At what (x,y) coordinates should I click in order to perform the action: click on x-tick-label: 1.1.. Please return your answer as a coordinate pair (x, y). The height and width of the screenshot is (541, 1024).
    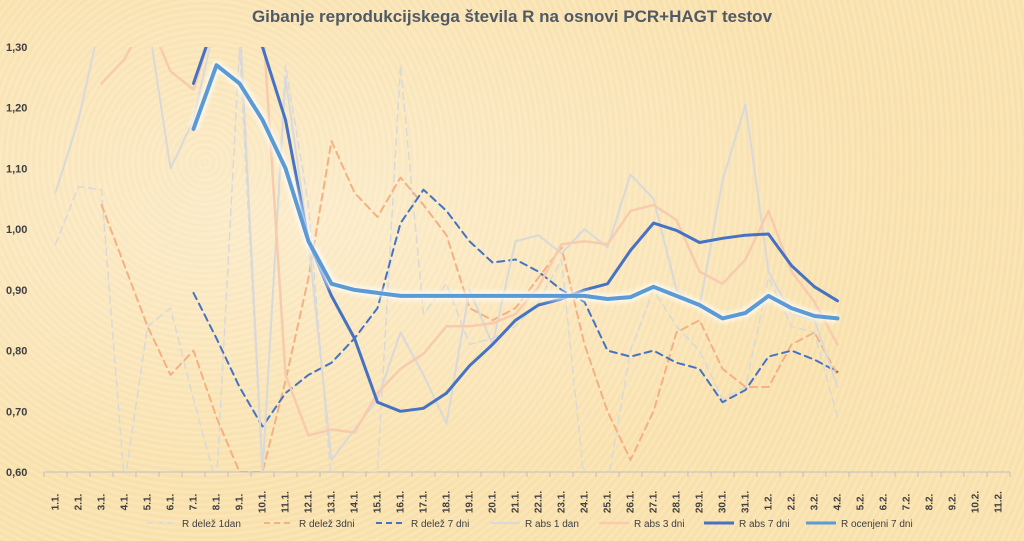
    Looking at the image, I should click on (56, 501).